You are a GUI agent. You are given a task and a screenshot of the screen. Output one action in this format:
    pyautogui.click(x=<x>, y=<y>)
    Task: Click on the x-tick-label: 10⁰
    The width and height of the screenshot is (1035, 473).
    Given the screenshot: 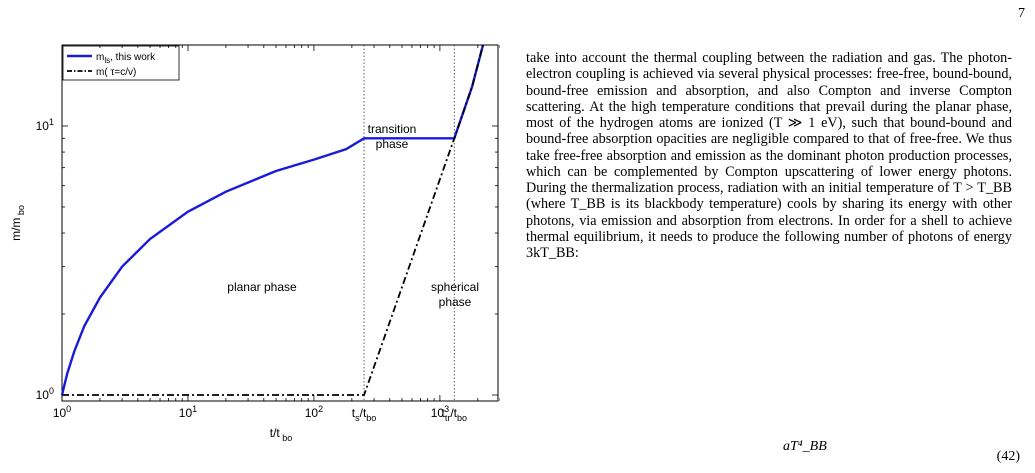 What is the action you would take?
    pyautogui.click(x=62, y=412)
    